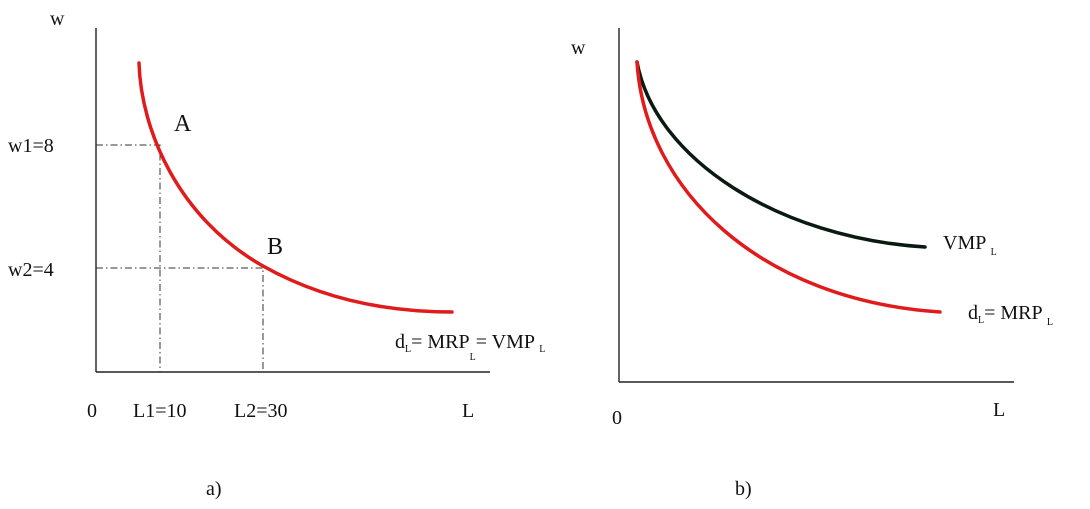 The width and height of the screenshot is (1090, 509). What do you see at coordinates (180, 319) in the screenshot?
I see `w2-guide-line` at bounding box center [180, 319].